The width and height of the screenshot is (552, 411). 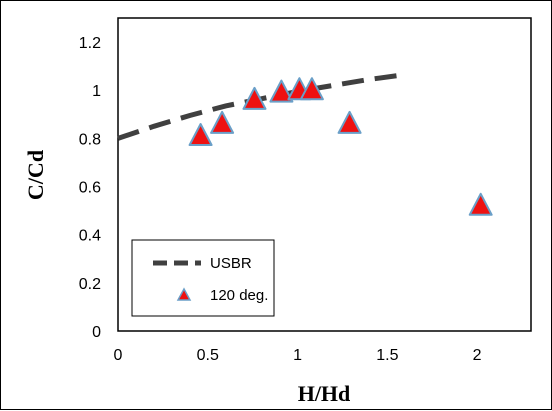 I want to click on y-axis-title: C/Cd, so click(x=35, y=175).